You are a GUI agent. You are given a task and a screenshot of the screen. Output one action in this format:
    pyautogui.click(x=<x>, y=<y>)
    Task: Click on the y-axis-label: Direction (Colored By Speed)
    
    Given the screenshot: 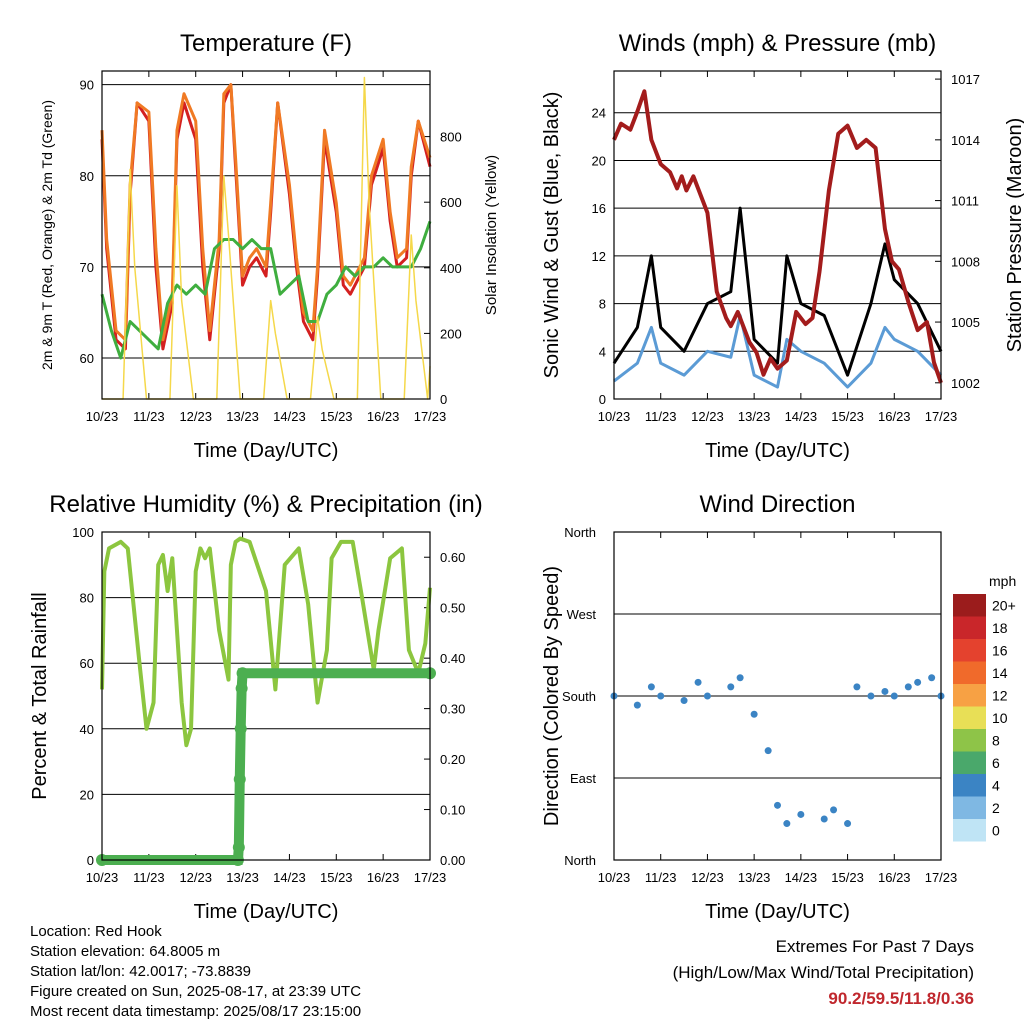 What is the action you would take?
    pyautogui.click(x=552, y=696)
    